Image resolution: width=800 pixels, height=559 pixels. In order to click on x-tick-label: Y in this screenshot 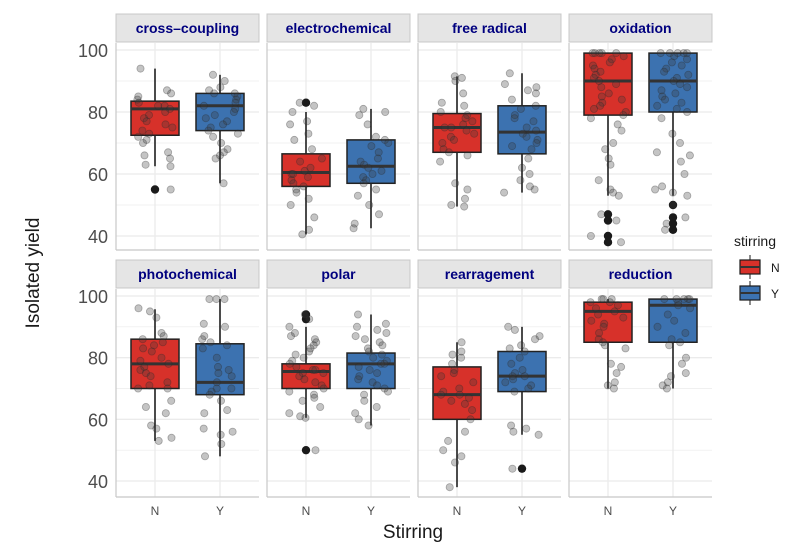, I will do `click(220, 511)`.